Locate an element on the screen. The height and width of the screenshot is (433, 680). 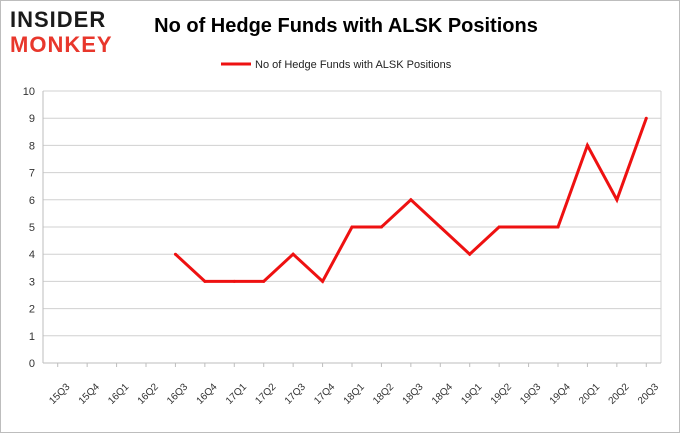
y-tick-label: 2 is located at coordinates (32, 310).